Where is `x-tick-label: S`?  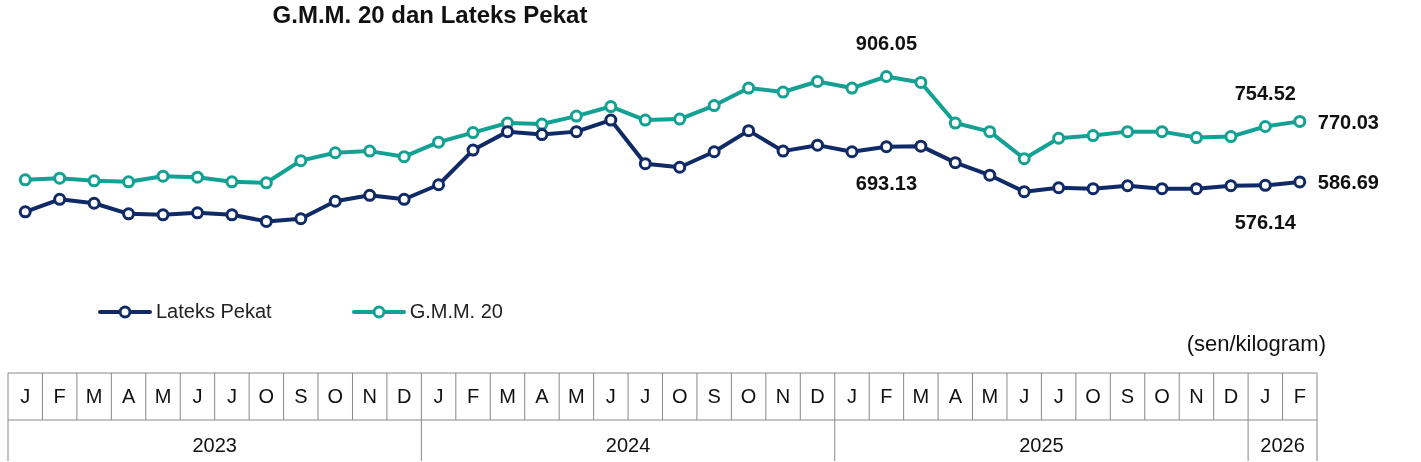
x-tick-label: S is located at coordinates (1127, 396).